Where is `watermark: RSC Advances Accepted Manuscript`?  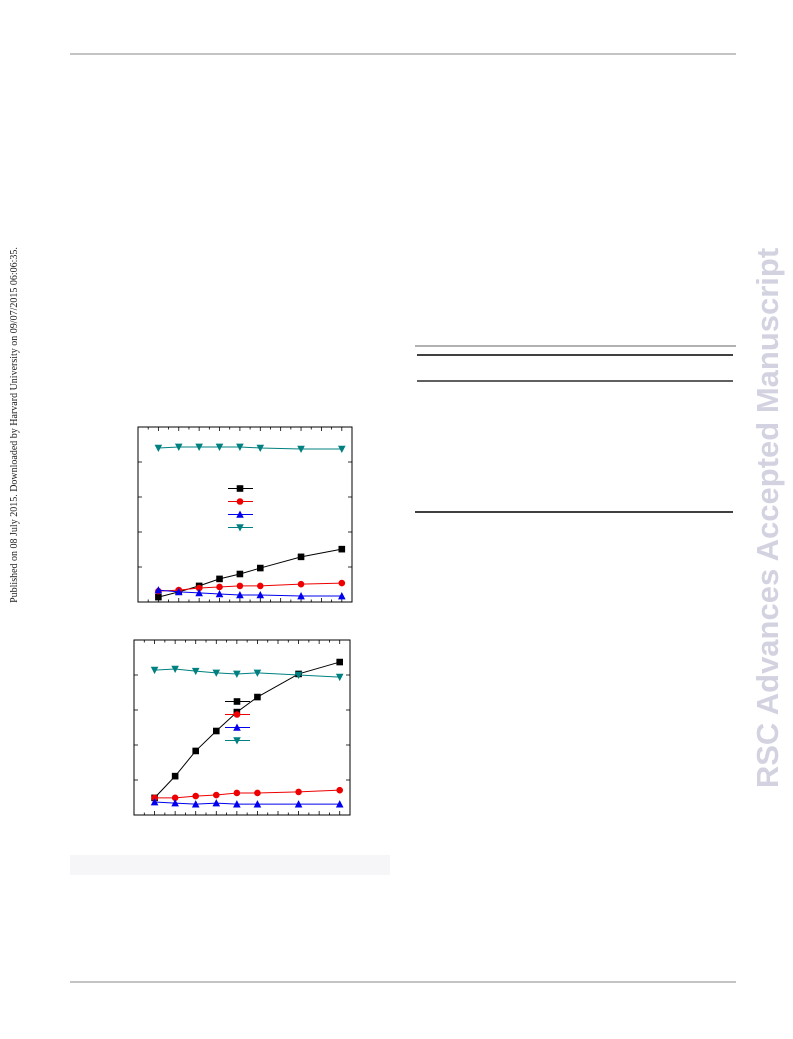
watermark: RSC Advances Accepted Manuscript is located at coordinates (767, 518).